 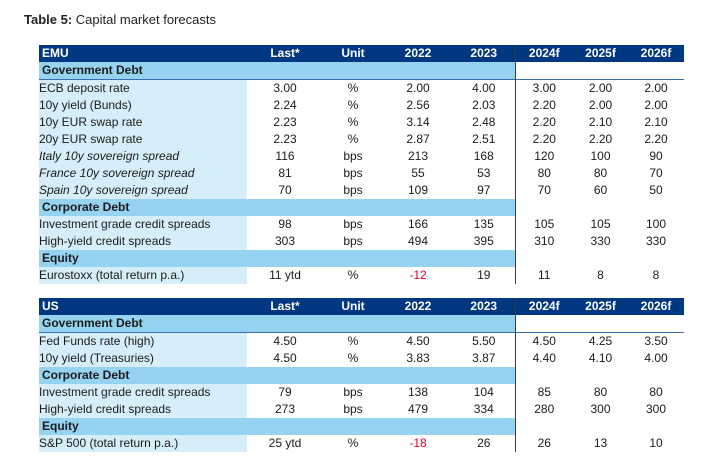 I want to click on row-label: ECB deposit rate, so click(x=143, y=88).